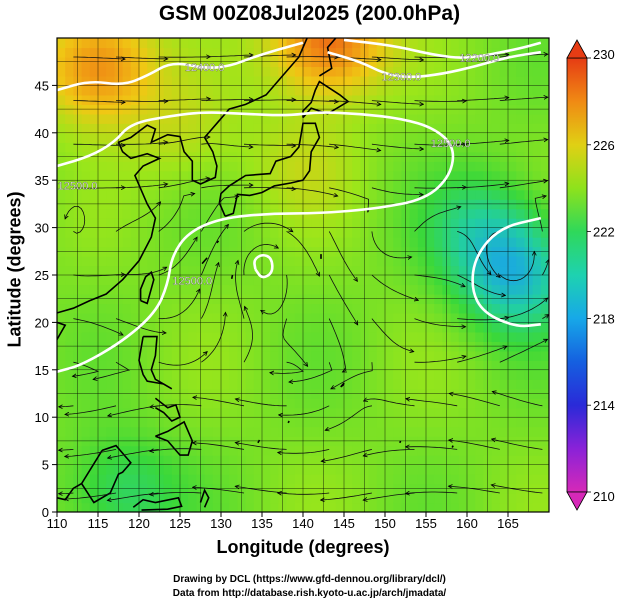 This screenshot has height=605, width=619. Describe the element at coordinates (221, 523) in the screenshot. I see `x-tick-label: 130` at that location.